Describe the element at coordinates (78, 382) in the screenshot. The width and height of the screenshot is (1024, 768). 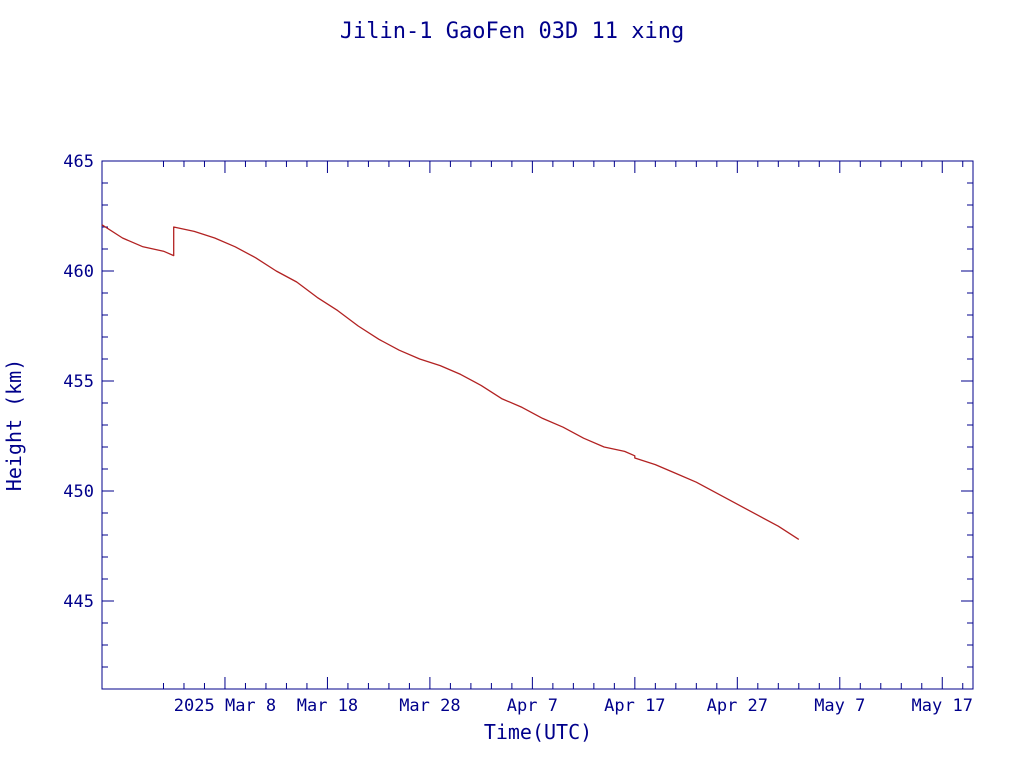
I see `y-tick-label: 455` at that location.